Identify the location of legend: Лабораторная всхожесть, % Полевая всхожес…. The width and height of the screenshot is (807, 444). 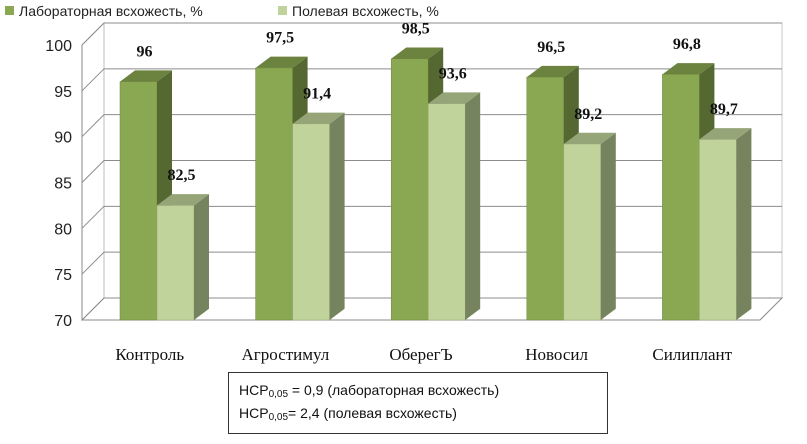
(222, 11).